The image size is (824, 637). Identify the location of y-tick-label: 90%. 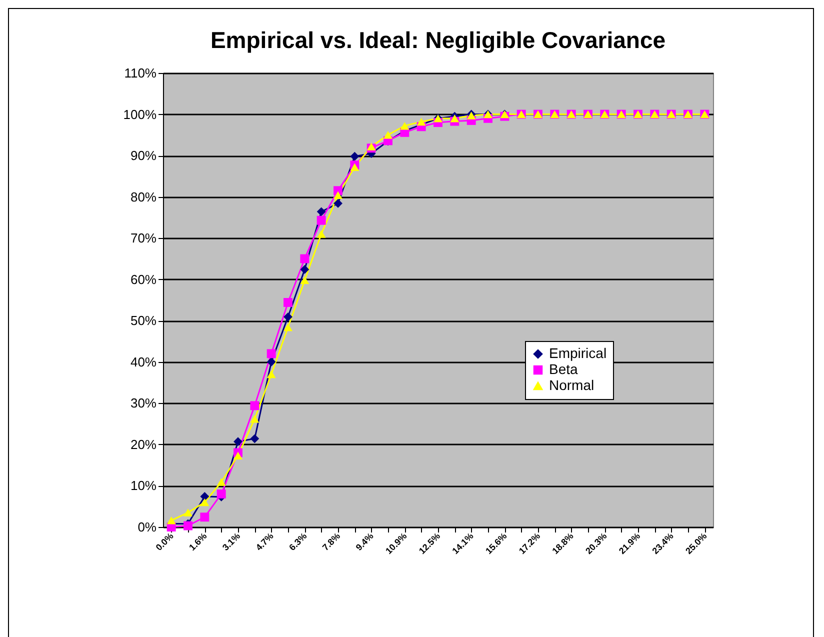
(143, 156).